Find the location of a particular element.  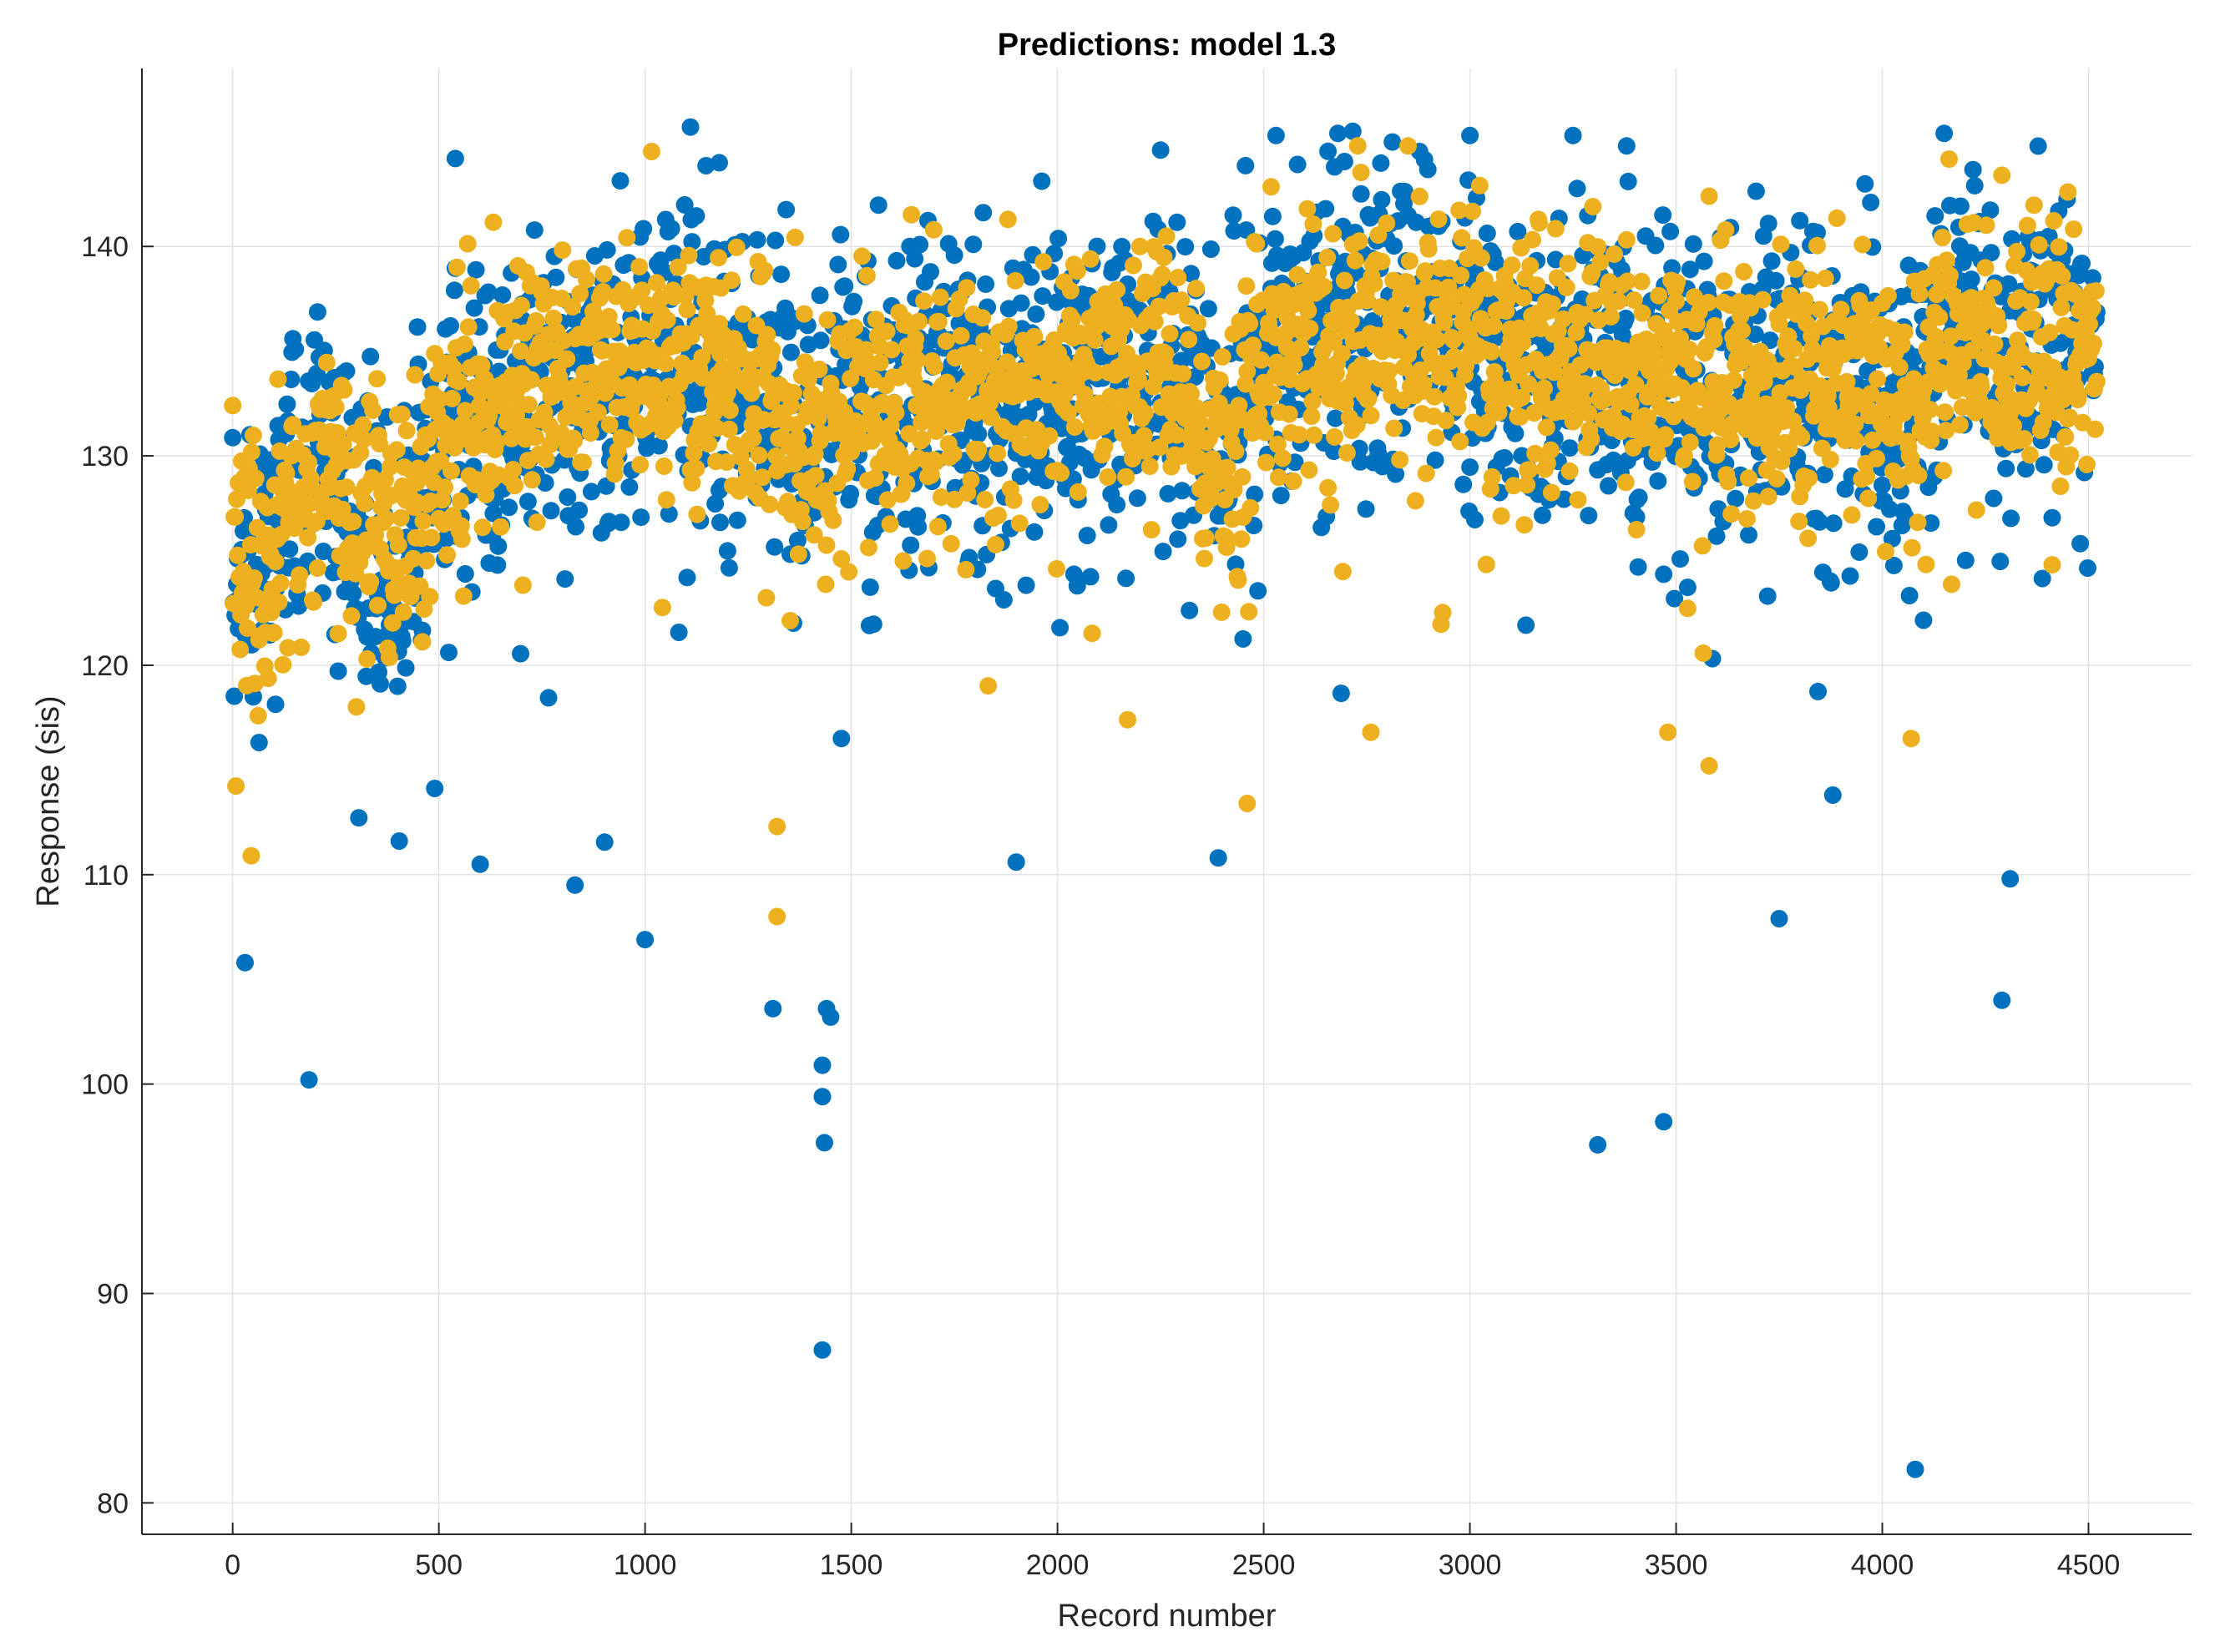

y-tick-label: 110 is located at coordinates (106, 876).